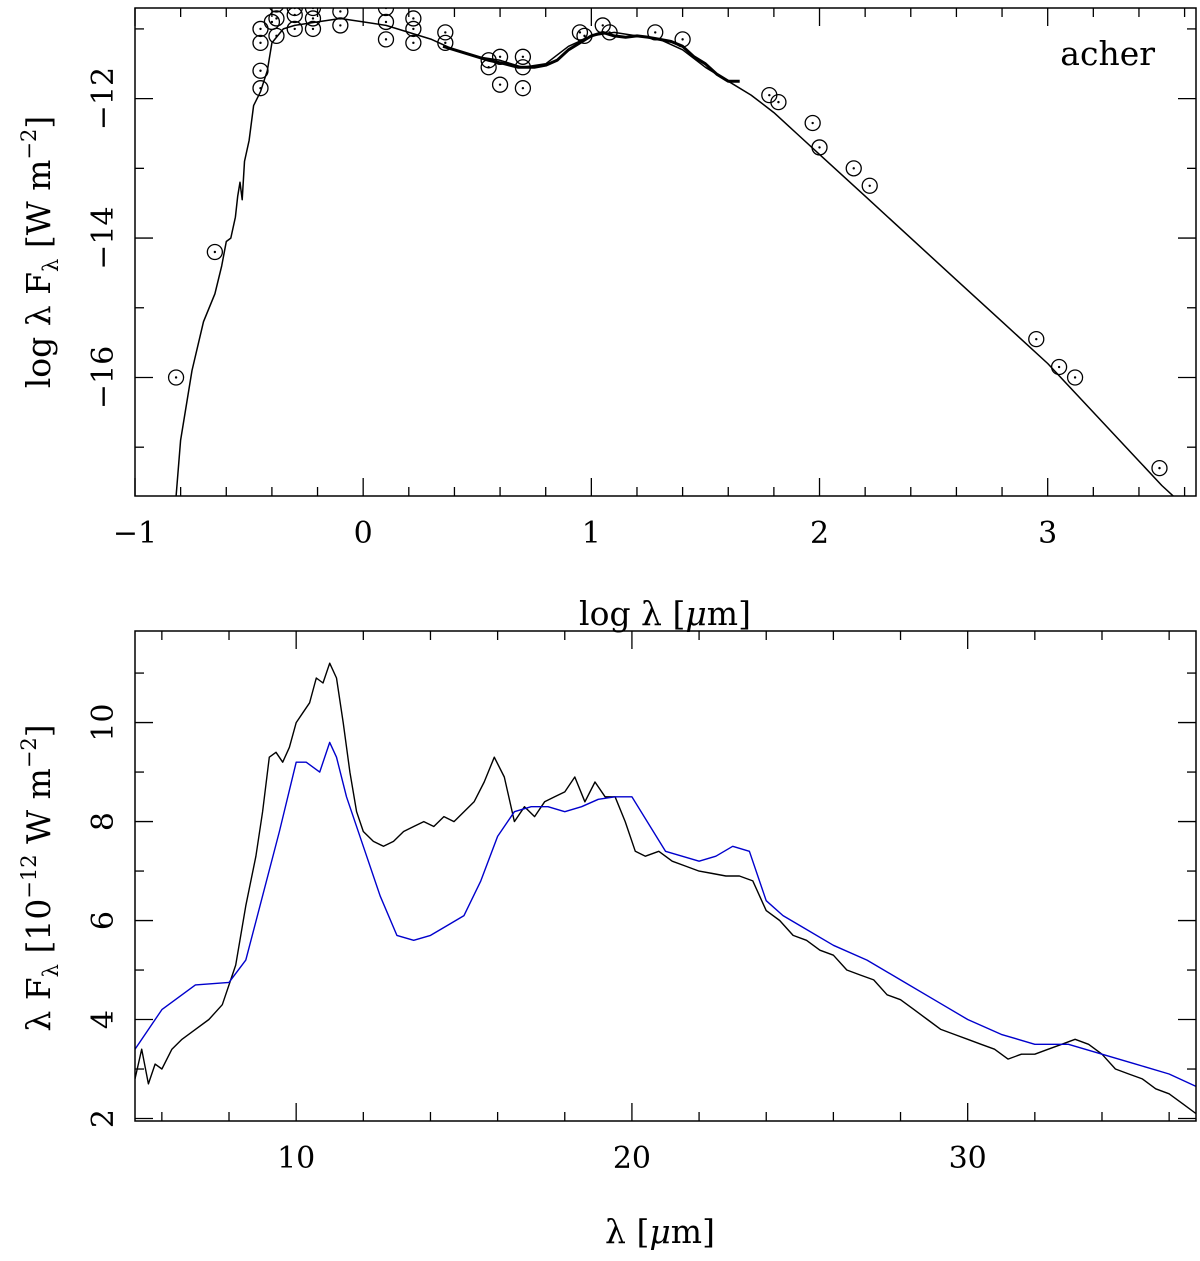 Image resolution: width=1200 pixels, height=1261 pixels. What do you see at coordinates (103, 915) in the screenshot?
I see `bottom-y-tick-labels: 2 4 6 8 10` at bounding box center [103, 915].